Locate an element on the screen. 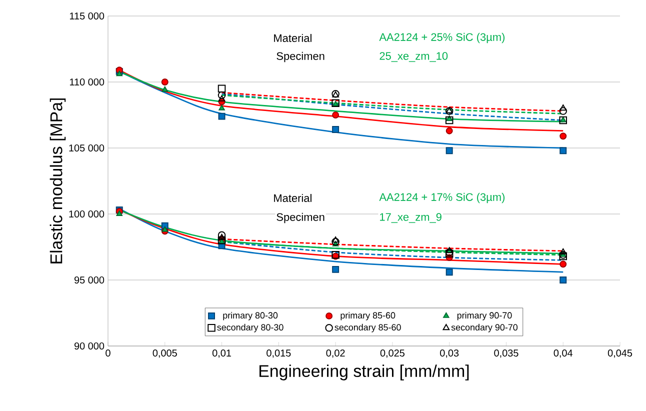 The width and height of the screenshot is (646, 411). y-tick-label: 95 000 is located at coordinates (89, 280).